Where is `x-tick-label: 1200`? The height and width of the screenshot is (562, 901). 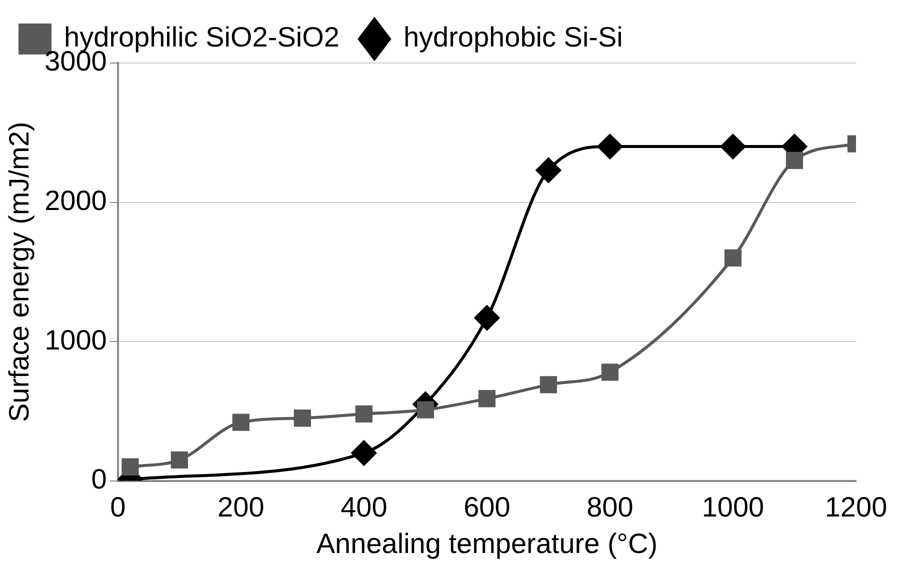
x-tick-label: 1200 is located at coordinates (856, 506).